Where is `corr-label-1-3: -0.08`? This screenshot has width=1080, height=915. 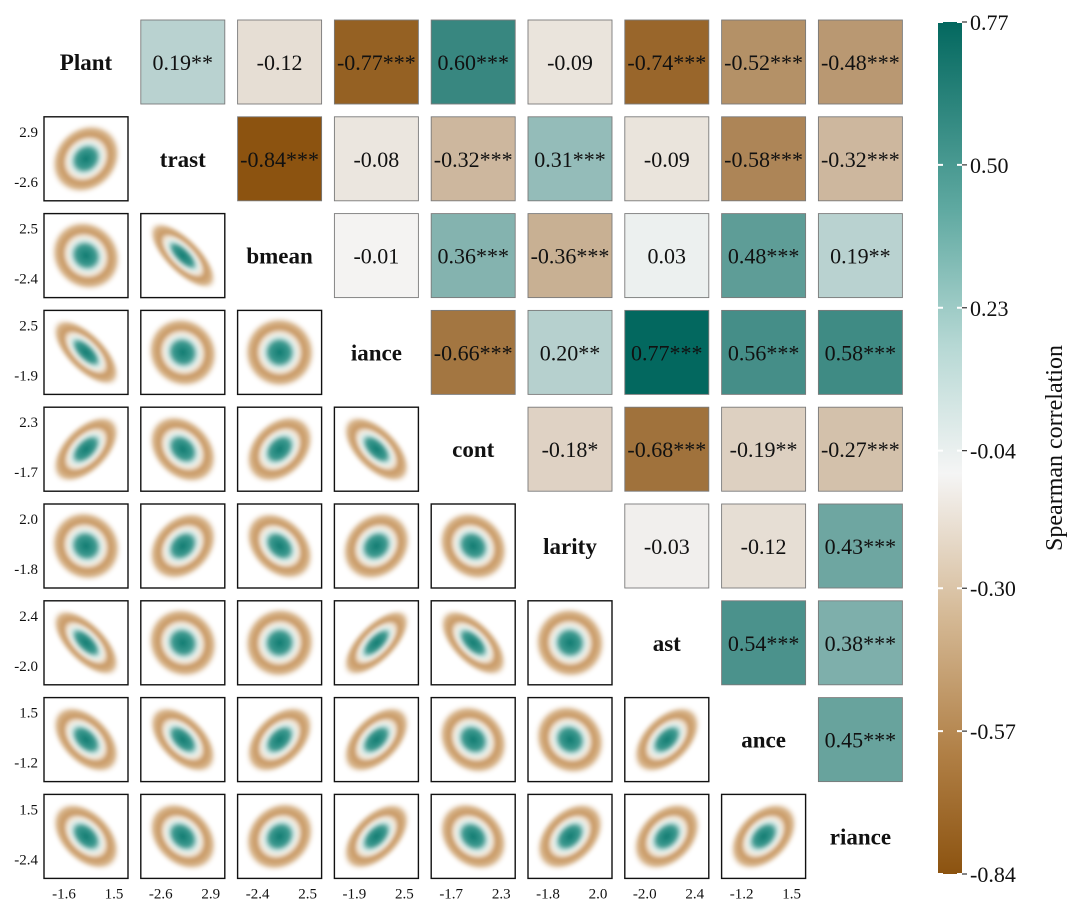
corr-label-1-3: -0.08 is located at coordinates (376, 159).